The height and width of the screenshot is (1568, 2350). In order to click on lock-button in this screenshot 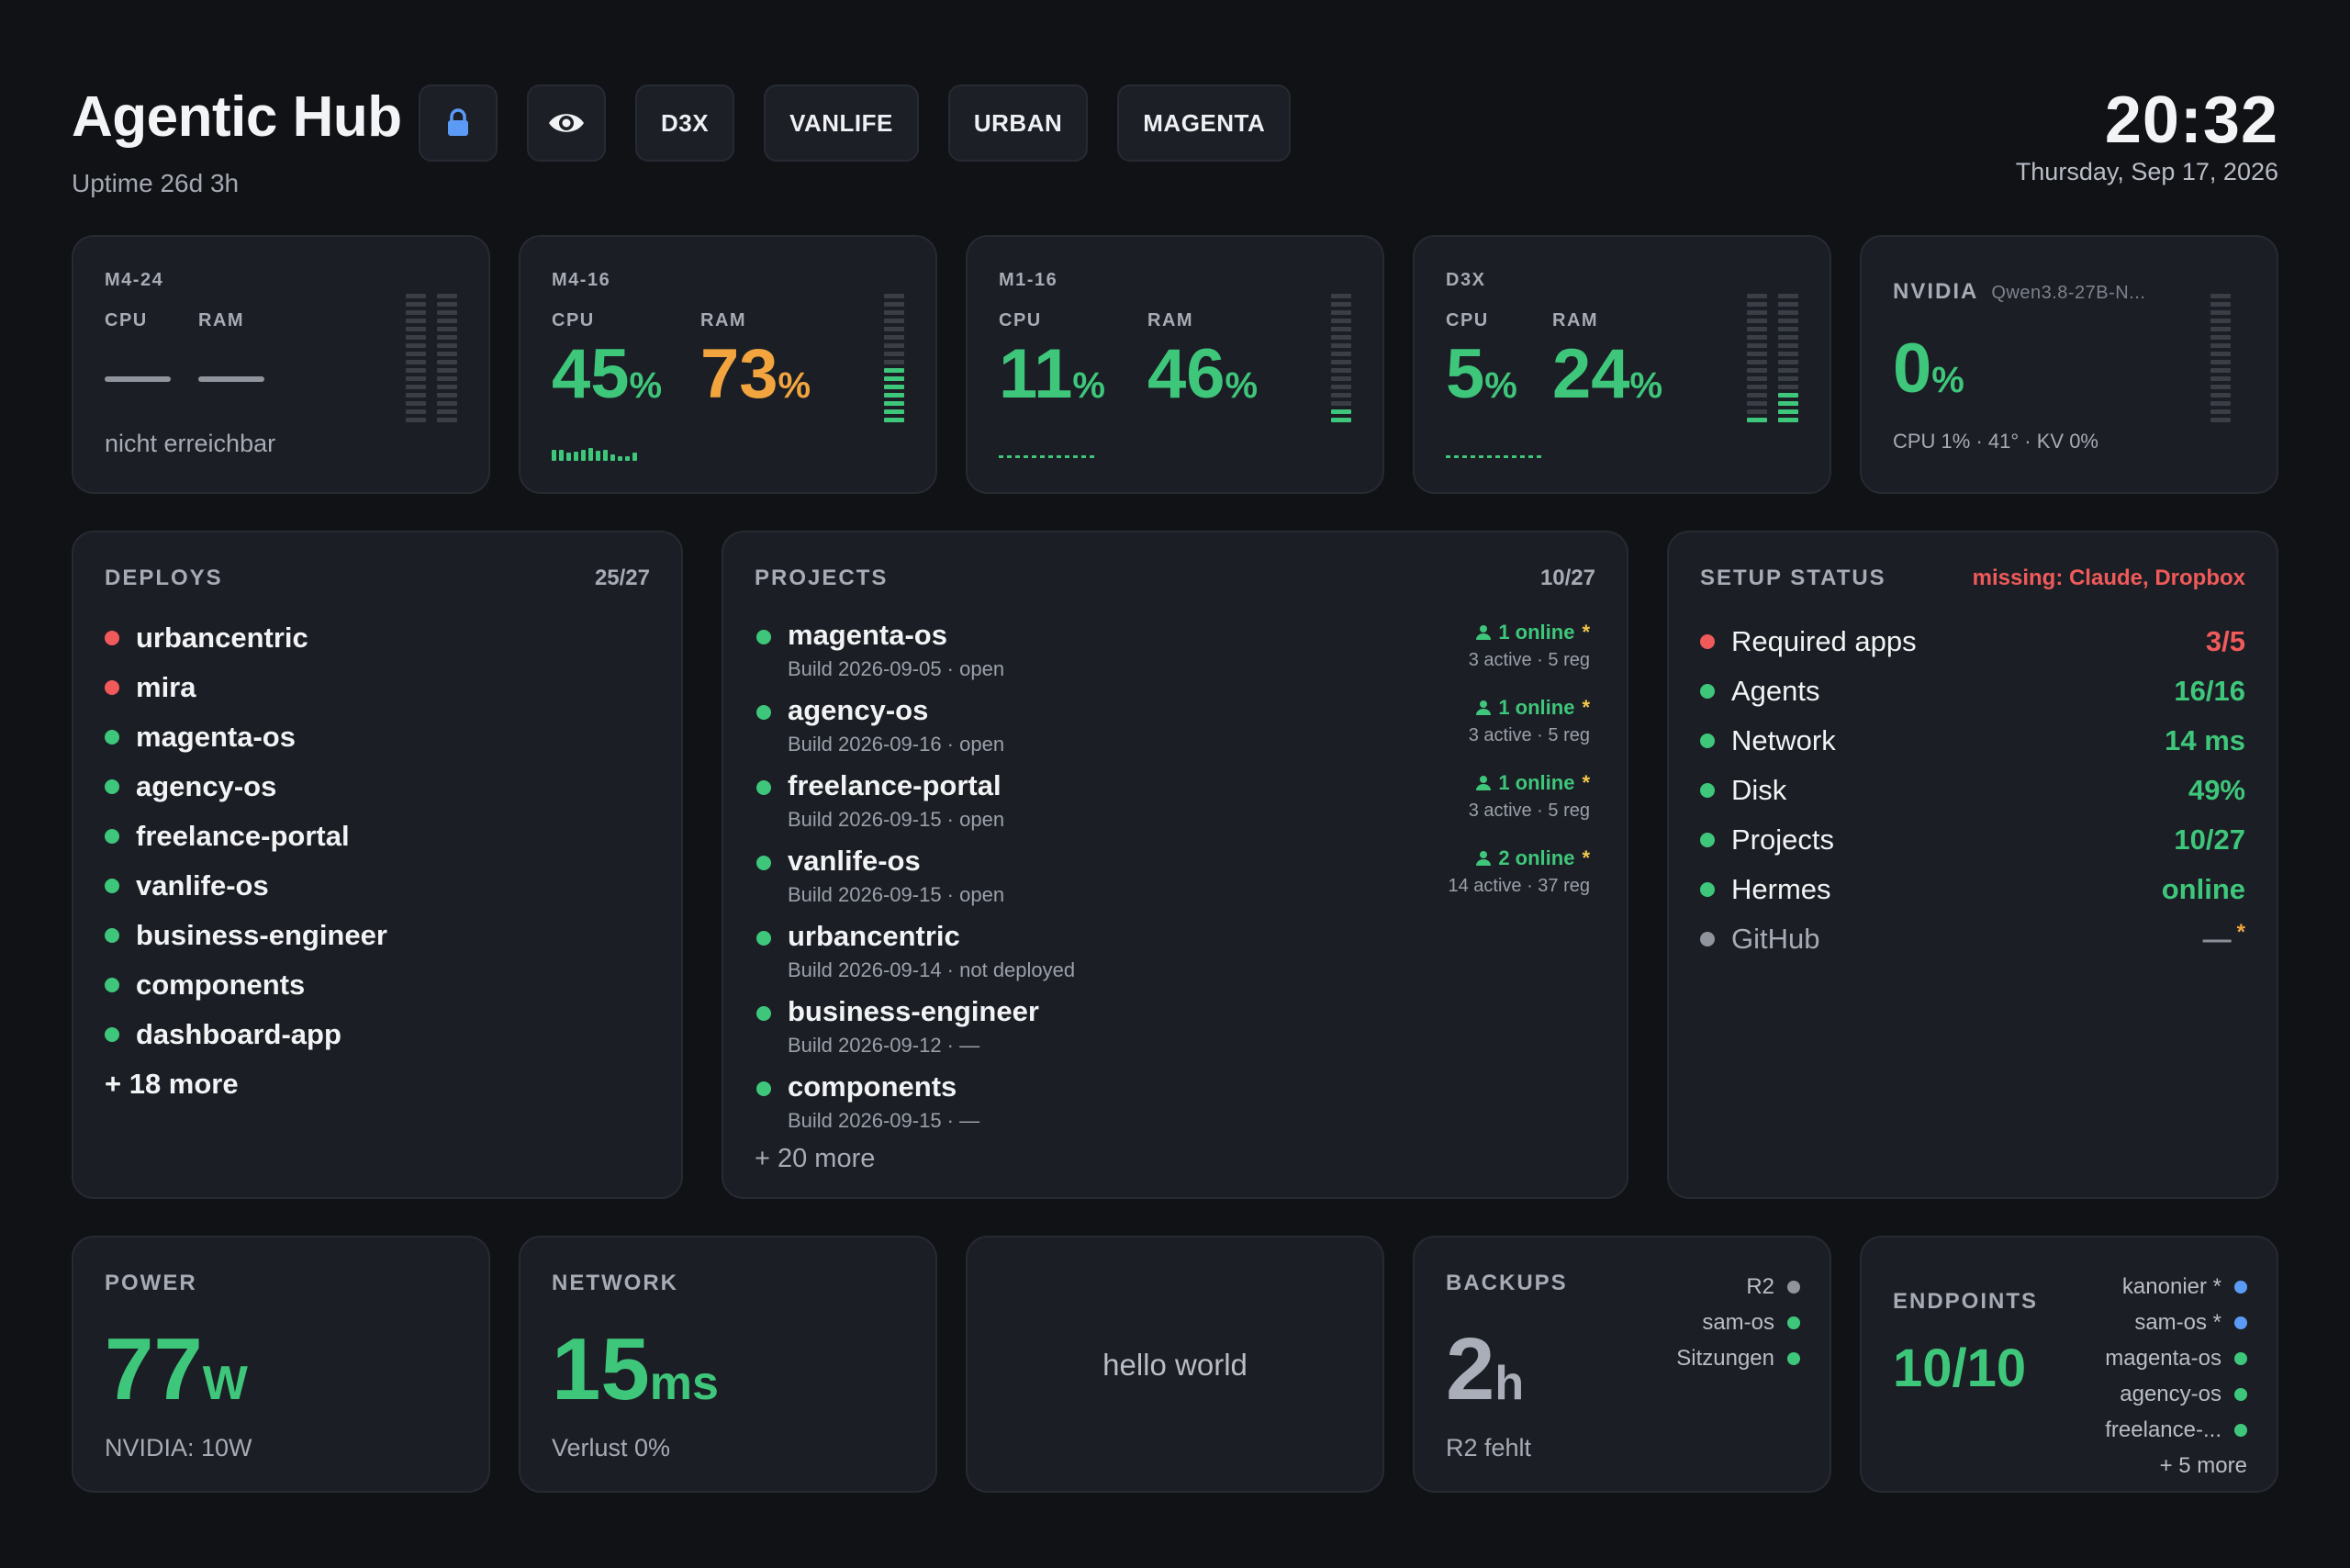, I will do `click(458, 123)`.